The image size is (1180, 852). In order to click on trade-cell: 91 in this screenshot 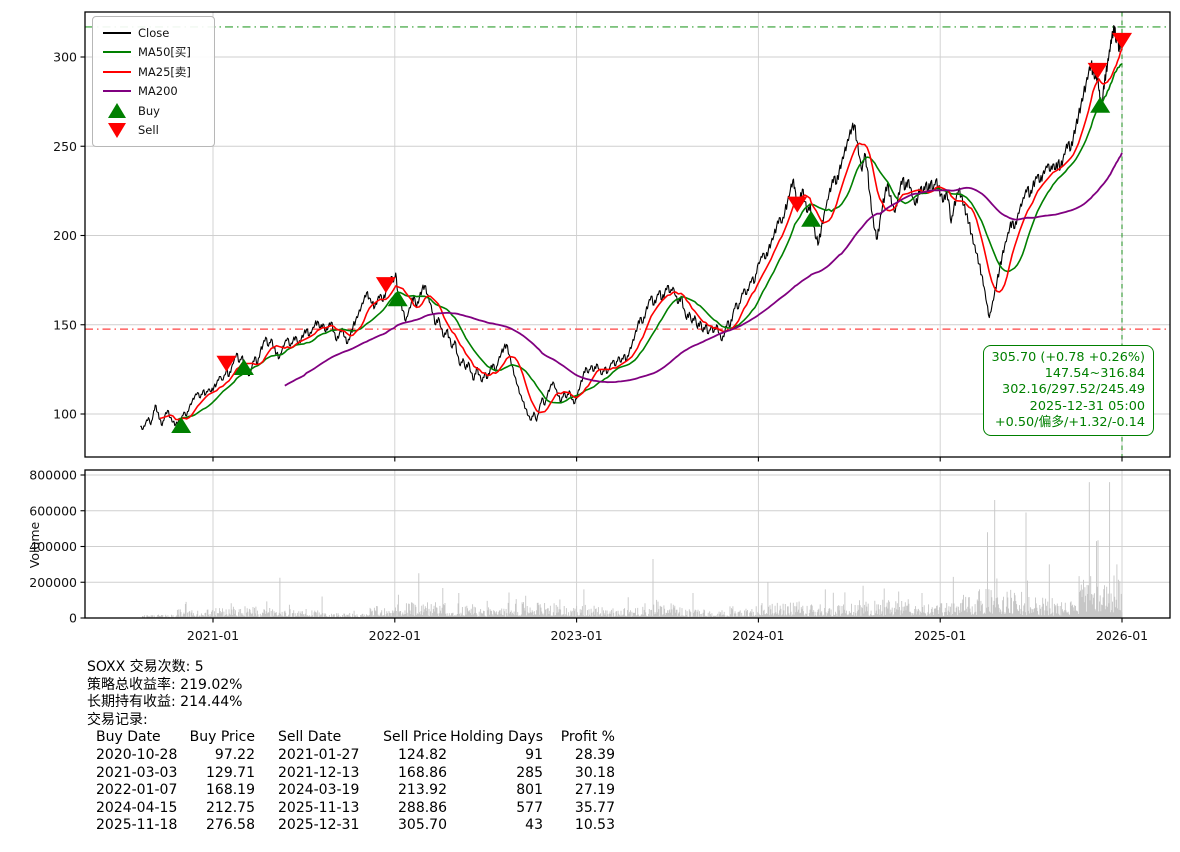, I will do `click(534, 754)`.